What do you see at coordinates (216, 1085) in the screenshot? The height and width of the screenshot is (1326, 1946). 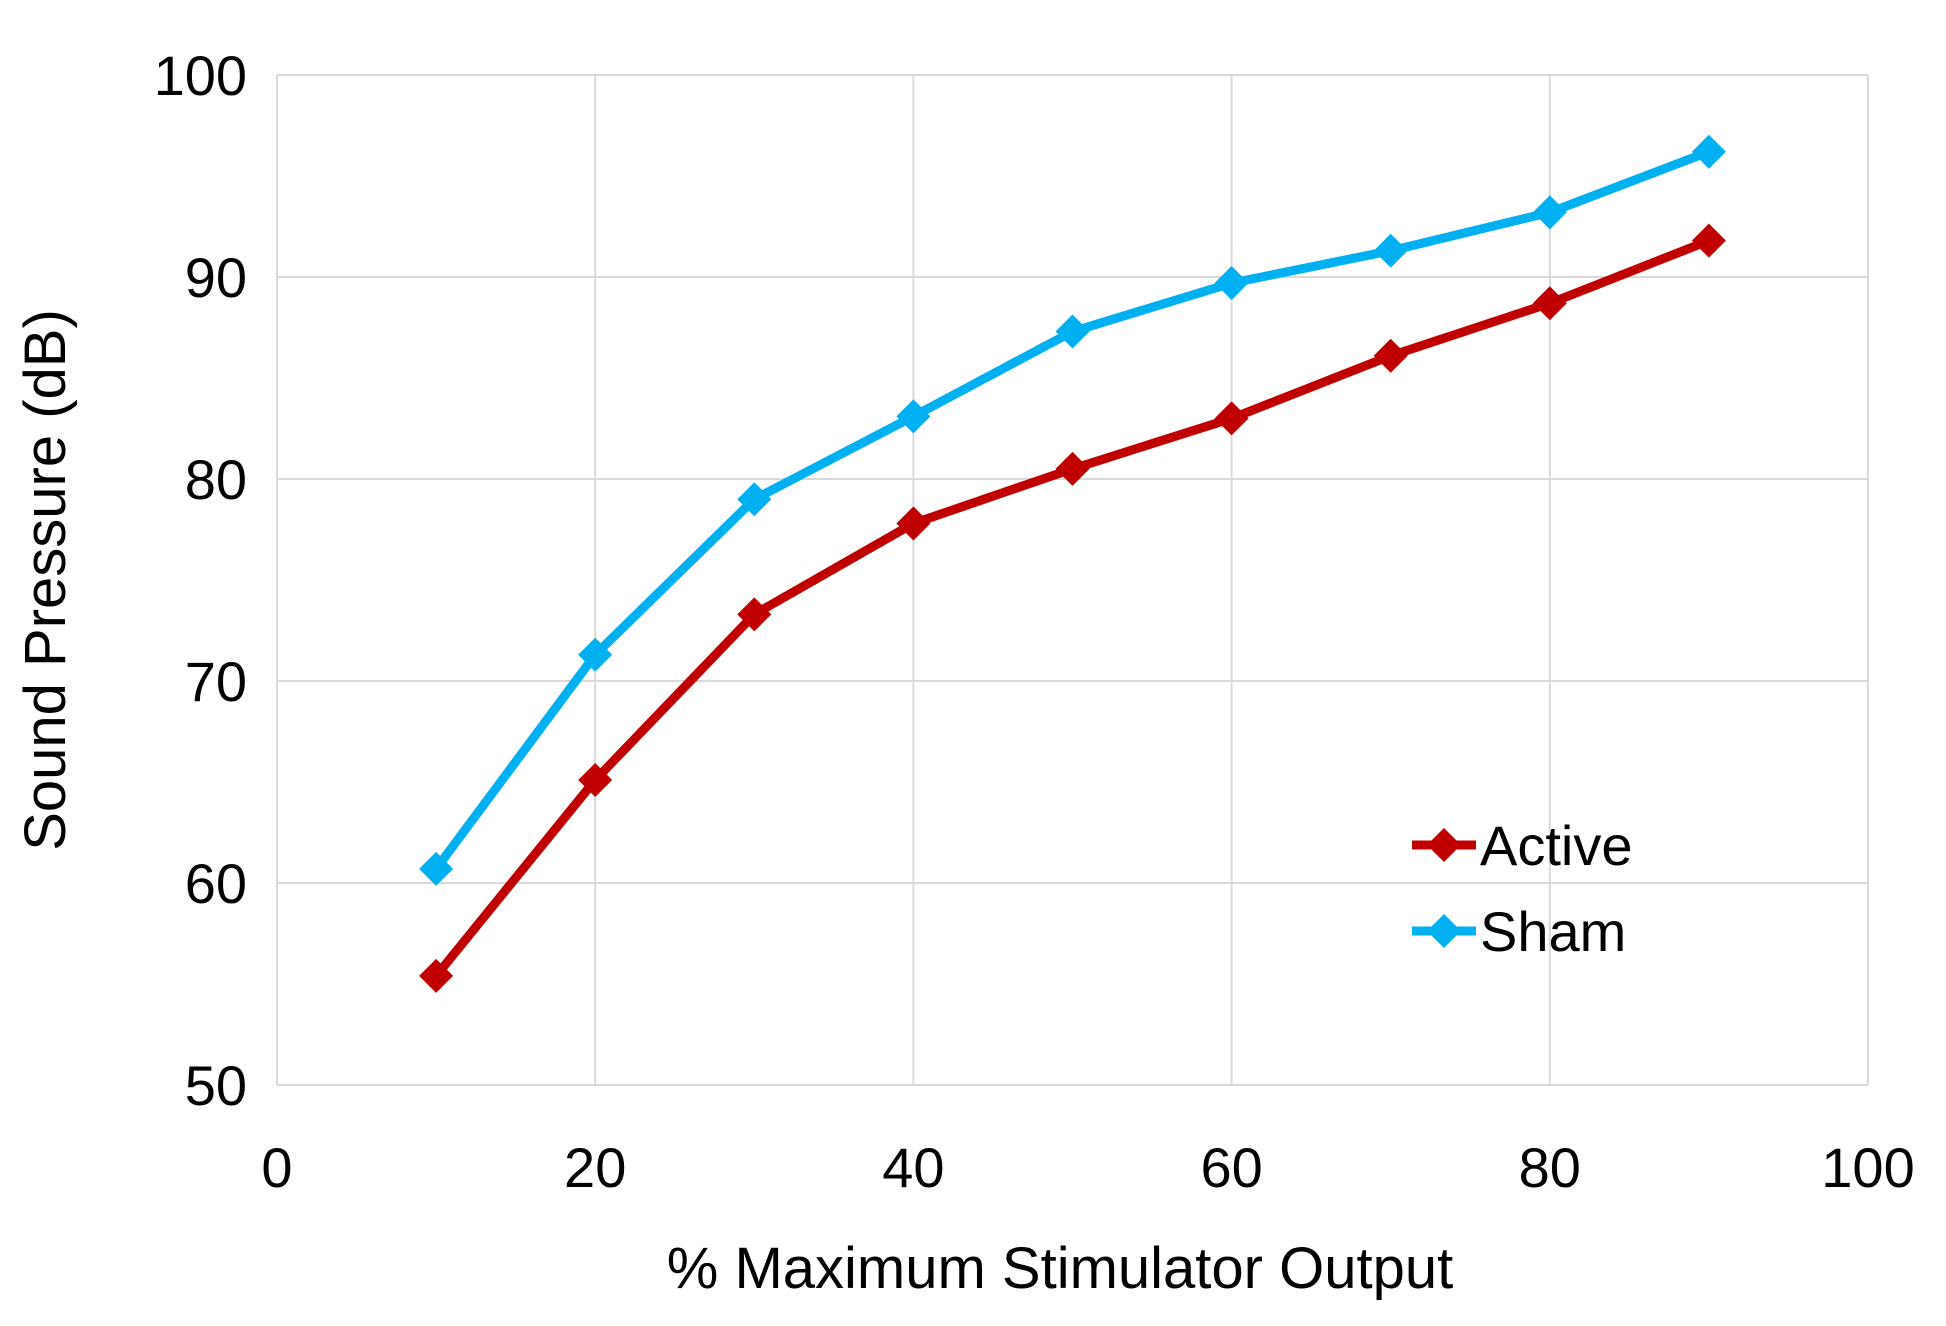 I see `y-tick-label: 50` at bounding box center [216, 1085].